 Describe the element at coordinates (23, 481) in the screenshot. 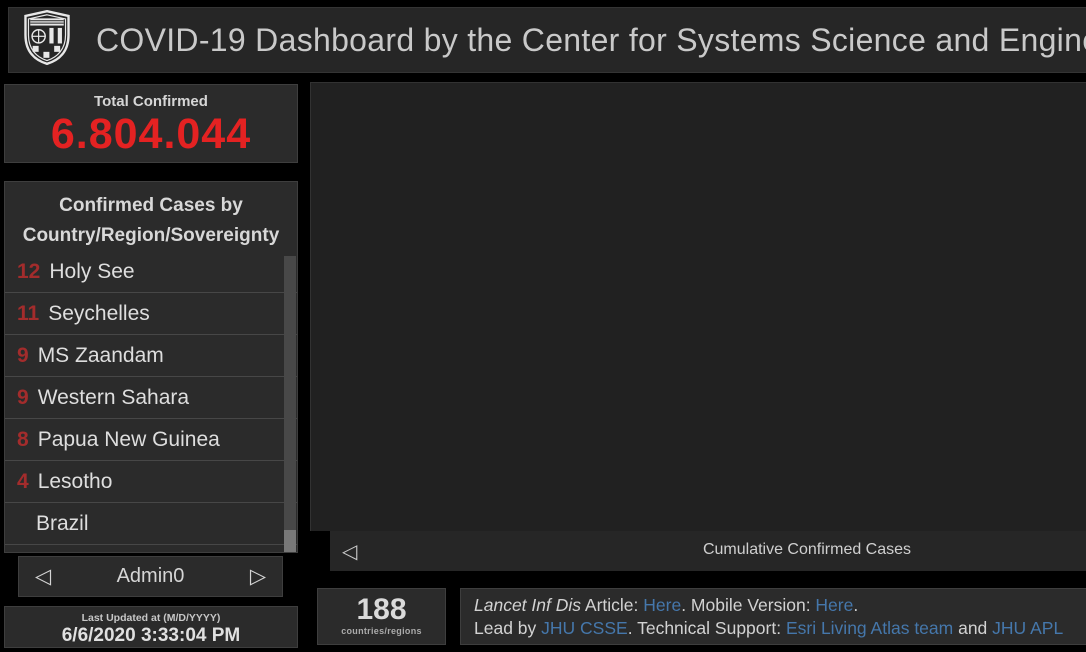

I see `case-count: 4` at that location.